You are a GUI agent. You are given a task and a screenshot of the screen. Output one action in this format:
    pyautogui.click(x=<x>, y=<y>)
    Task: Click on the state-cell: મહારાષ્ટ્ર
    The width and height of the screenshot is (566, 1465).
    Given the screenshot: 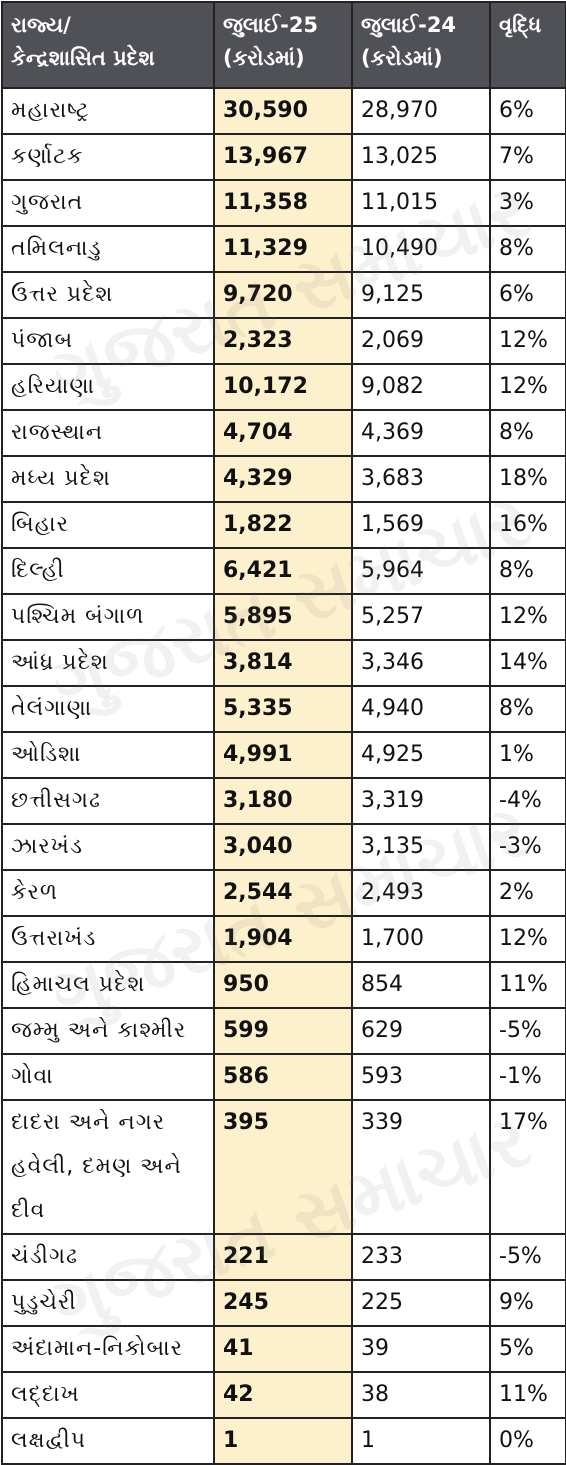 What is the action you would take?
    pyautogui.click(x=108, y=111)
    